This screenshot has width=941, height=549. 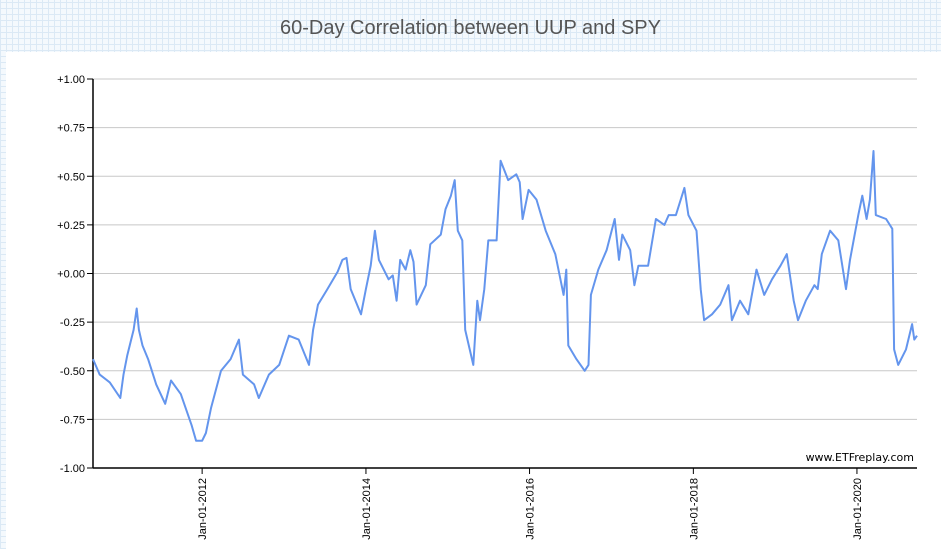 What do you see at coordinates (858, 509) in the screenshot?
I see `x-tick-label: Jan-01-2020` at bounding box center [858, 509].